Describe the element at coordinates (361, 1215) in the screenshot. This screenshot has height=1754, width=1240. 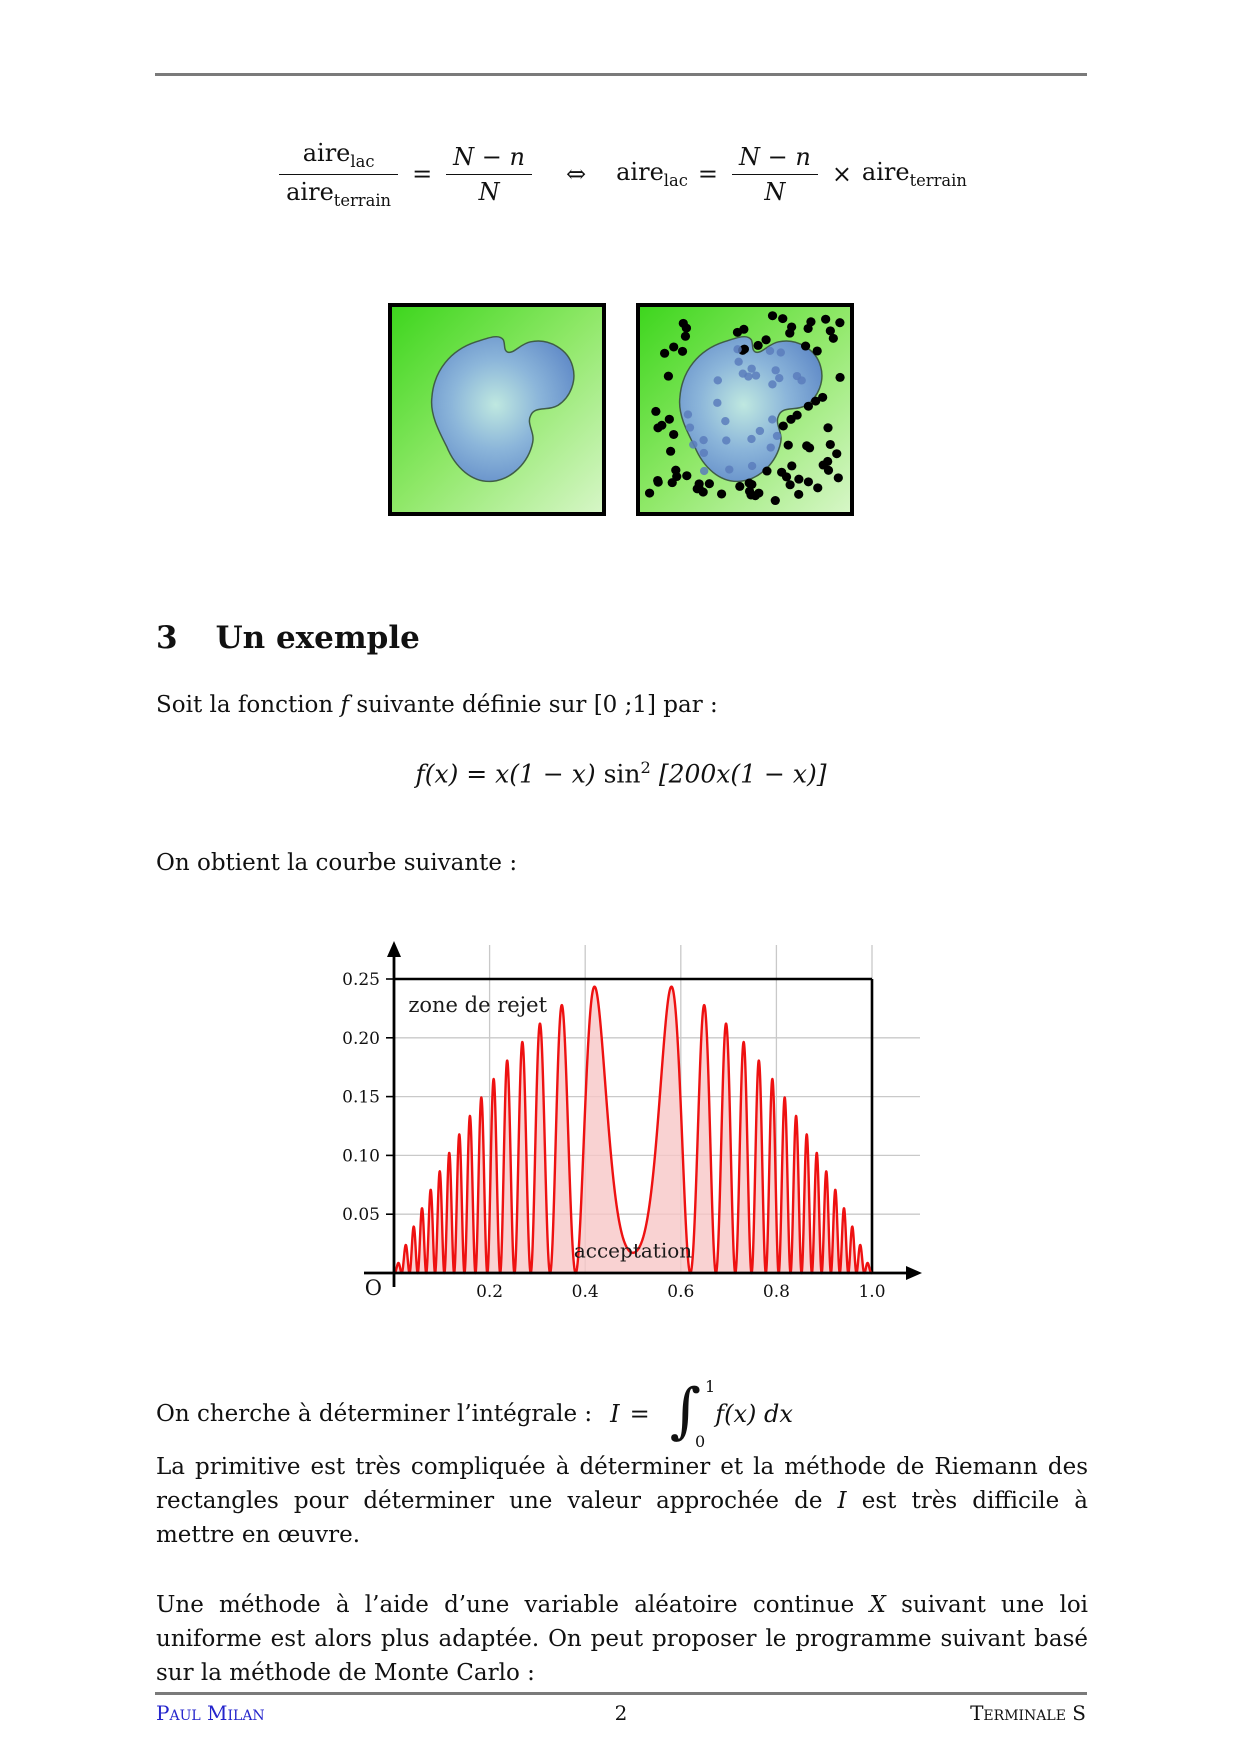
I see `y-tick-label: 0.05` at that location.